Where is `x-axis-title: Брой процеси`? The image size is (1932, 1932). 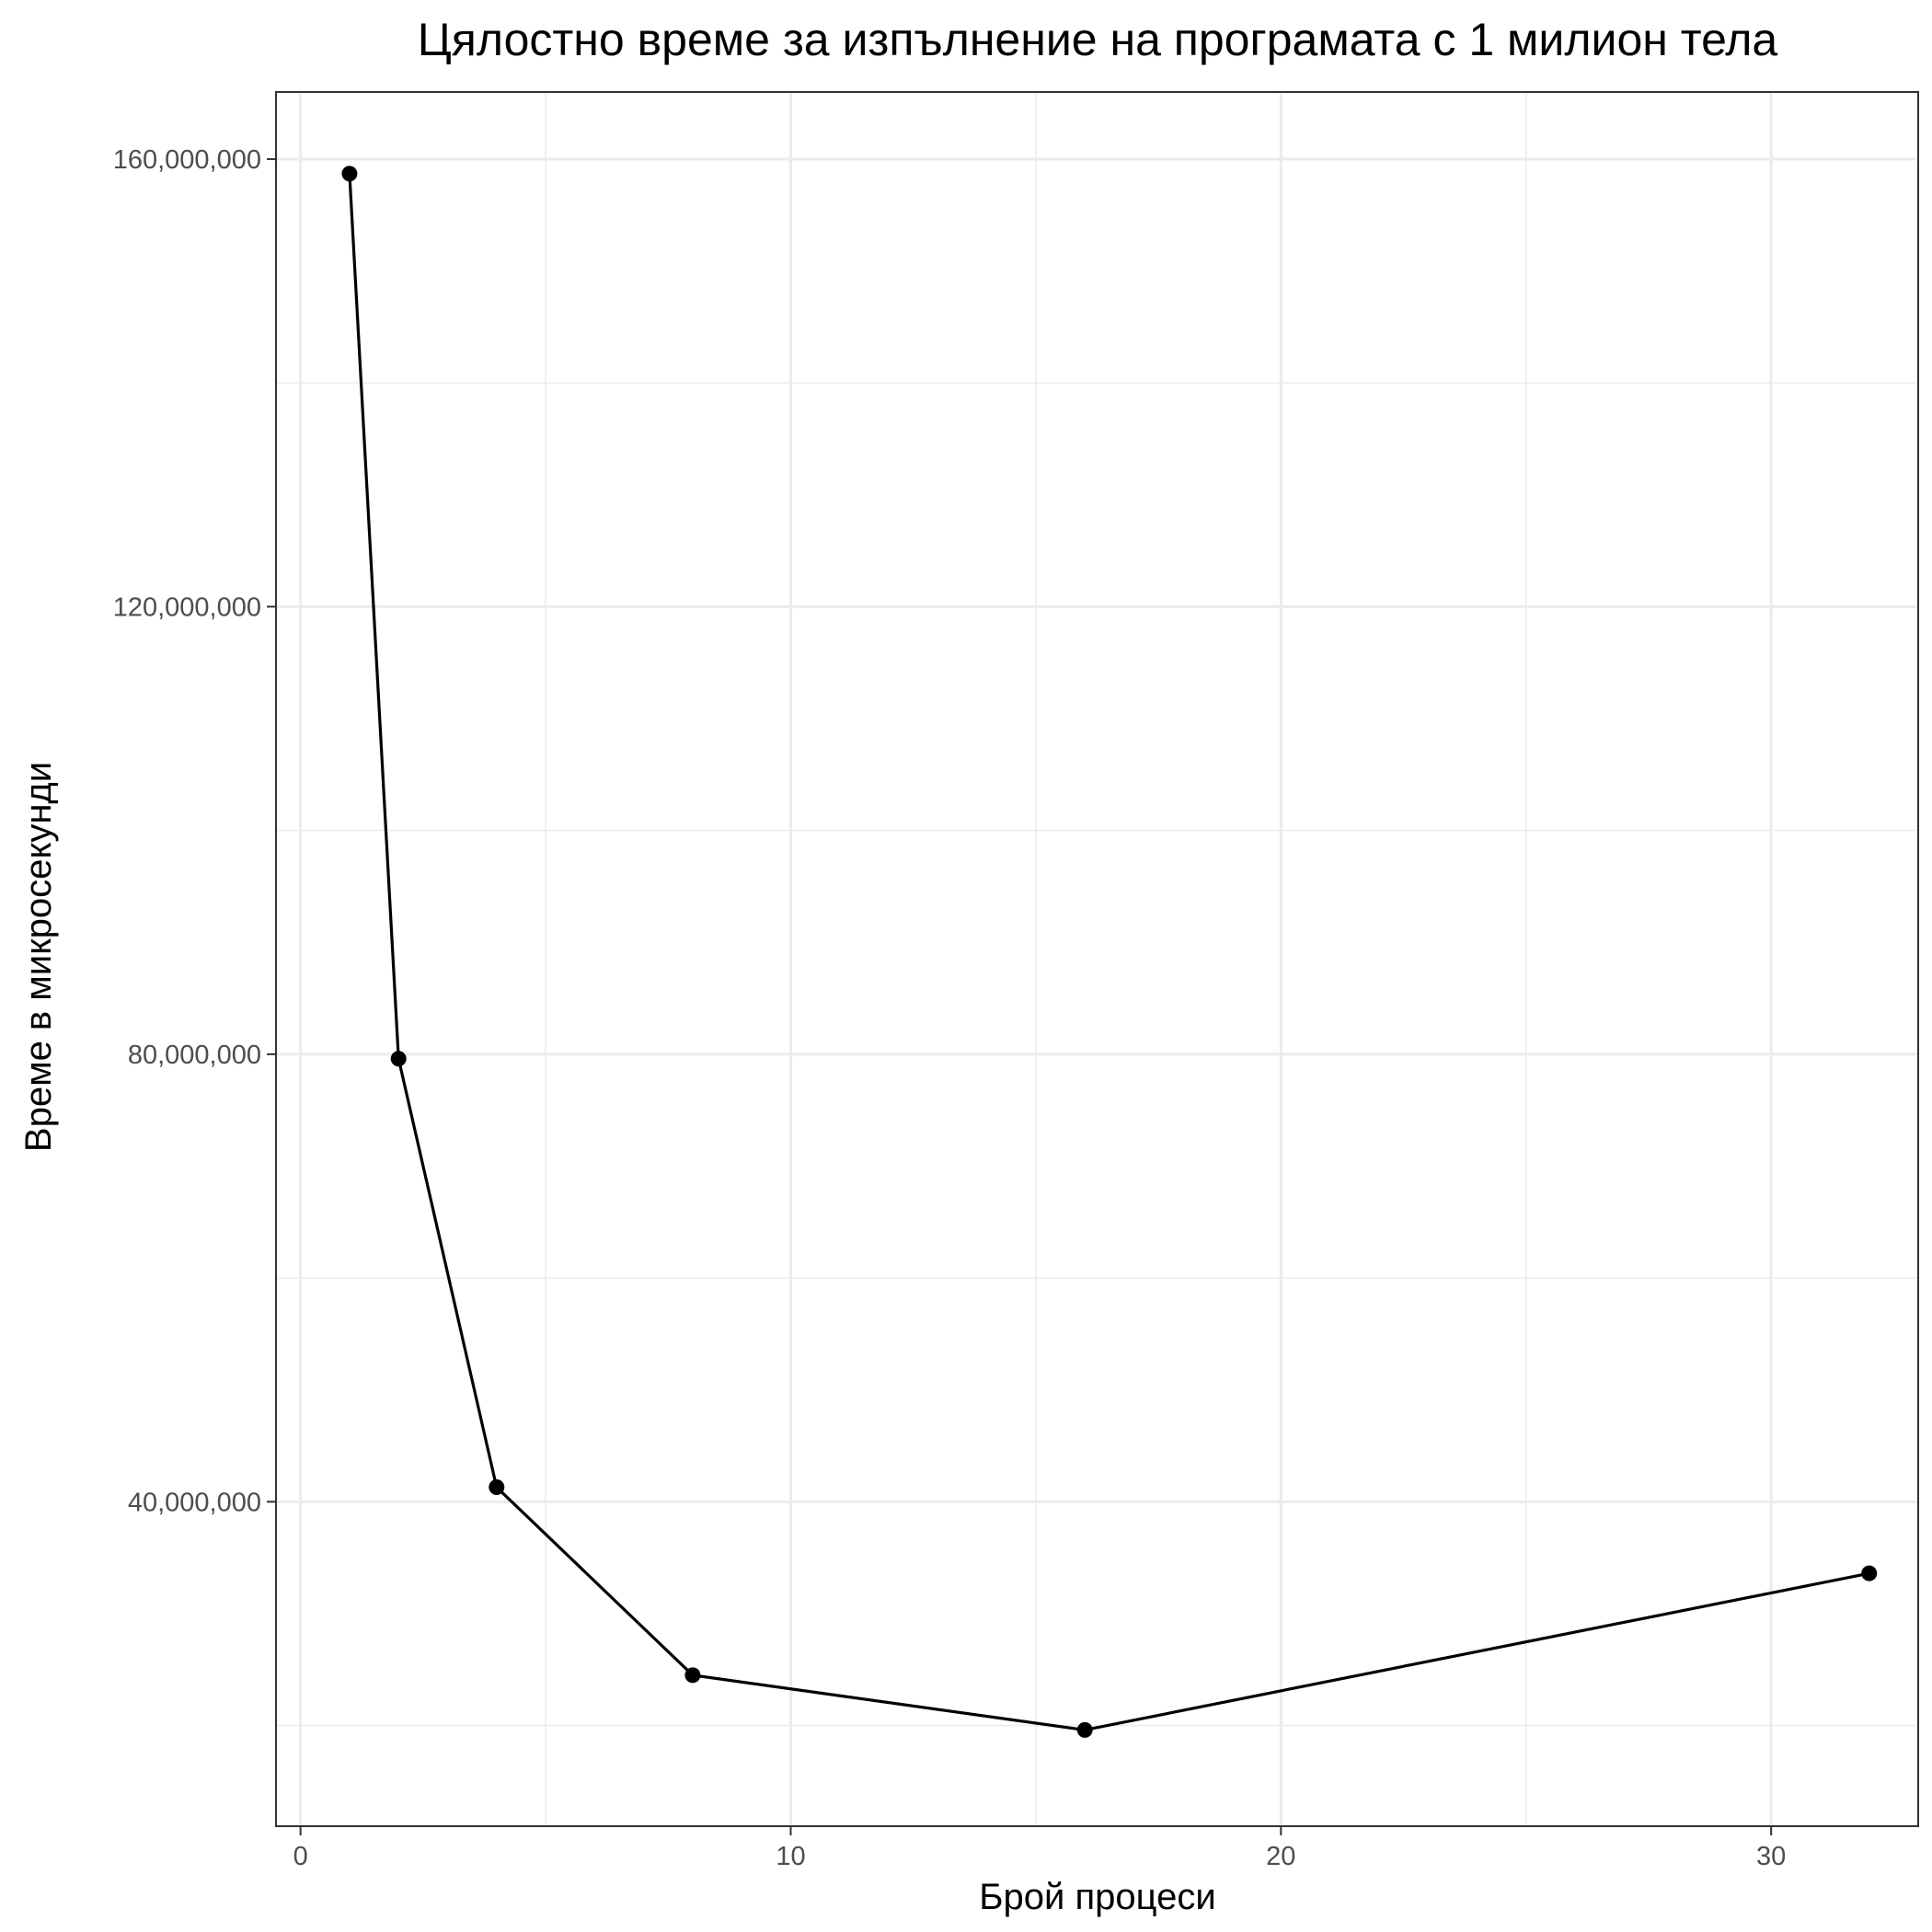 x-axis-title: Брой процеси is located at coordinates (1097, 1897).